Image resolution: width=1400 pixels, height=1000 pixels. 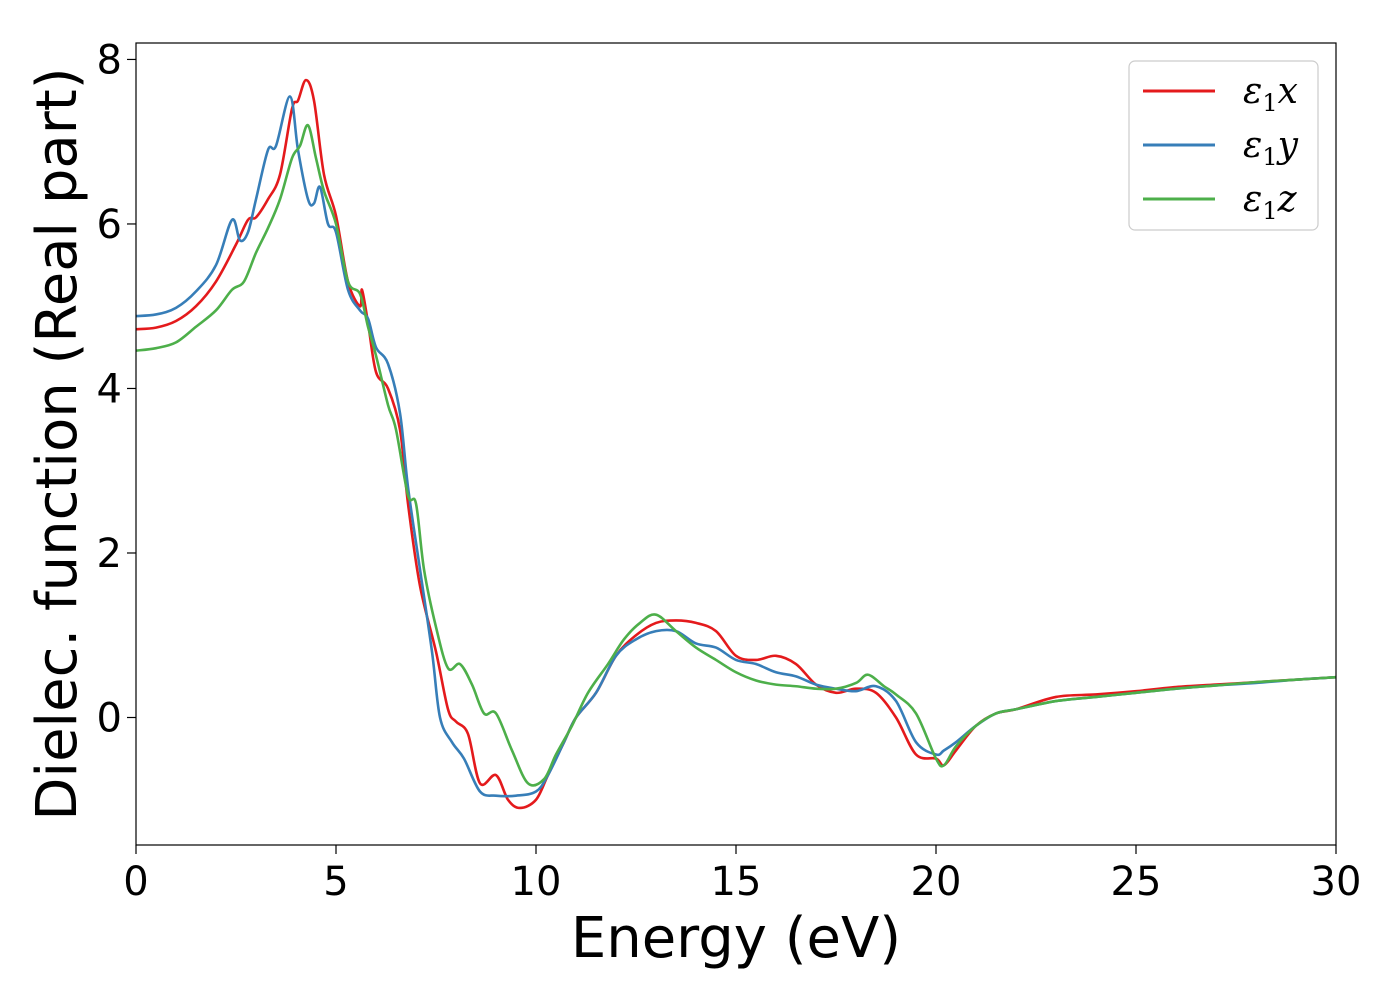 I want to click on y-tick-label: 8, so click(x=109, y=60).